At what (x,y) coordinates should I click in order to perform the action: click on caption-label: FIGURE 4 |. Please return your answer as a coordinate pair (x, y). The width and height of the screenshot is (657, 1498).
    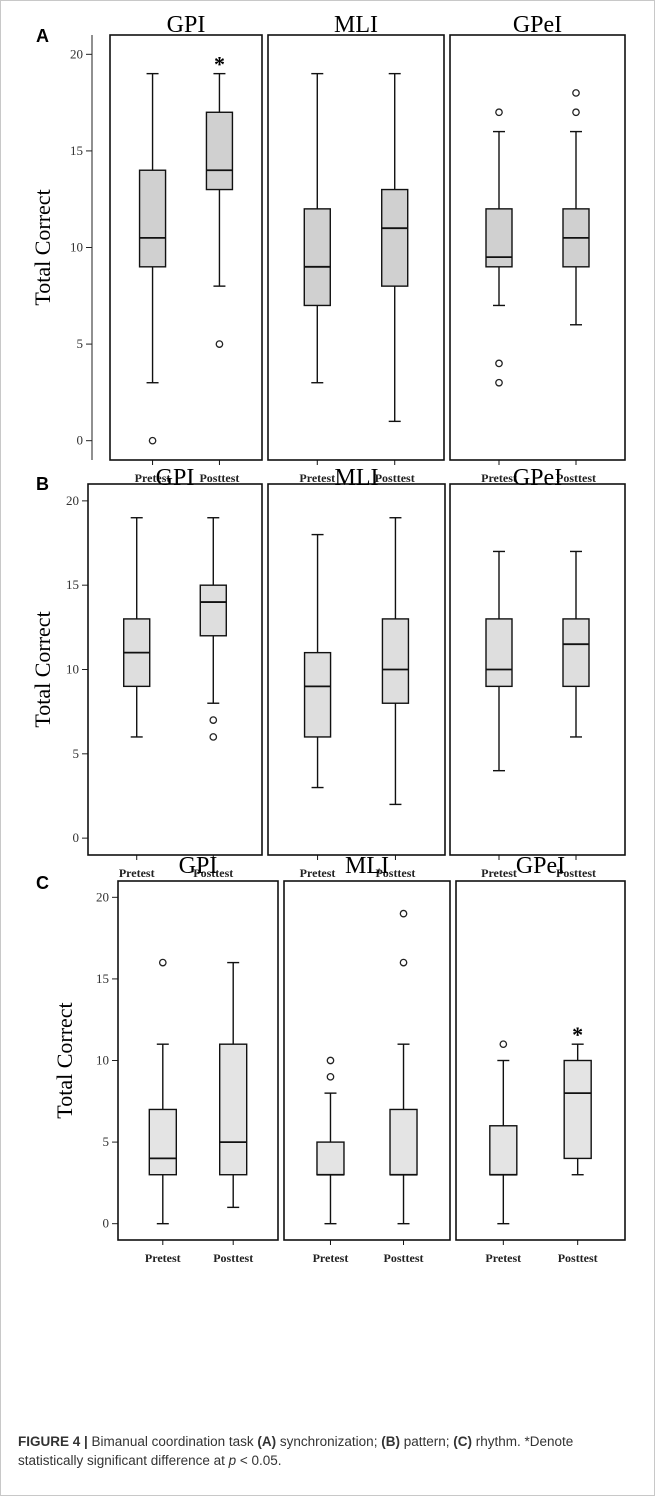
    Looking at the image, I should click on (53, 1441).